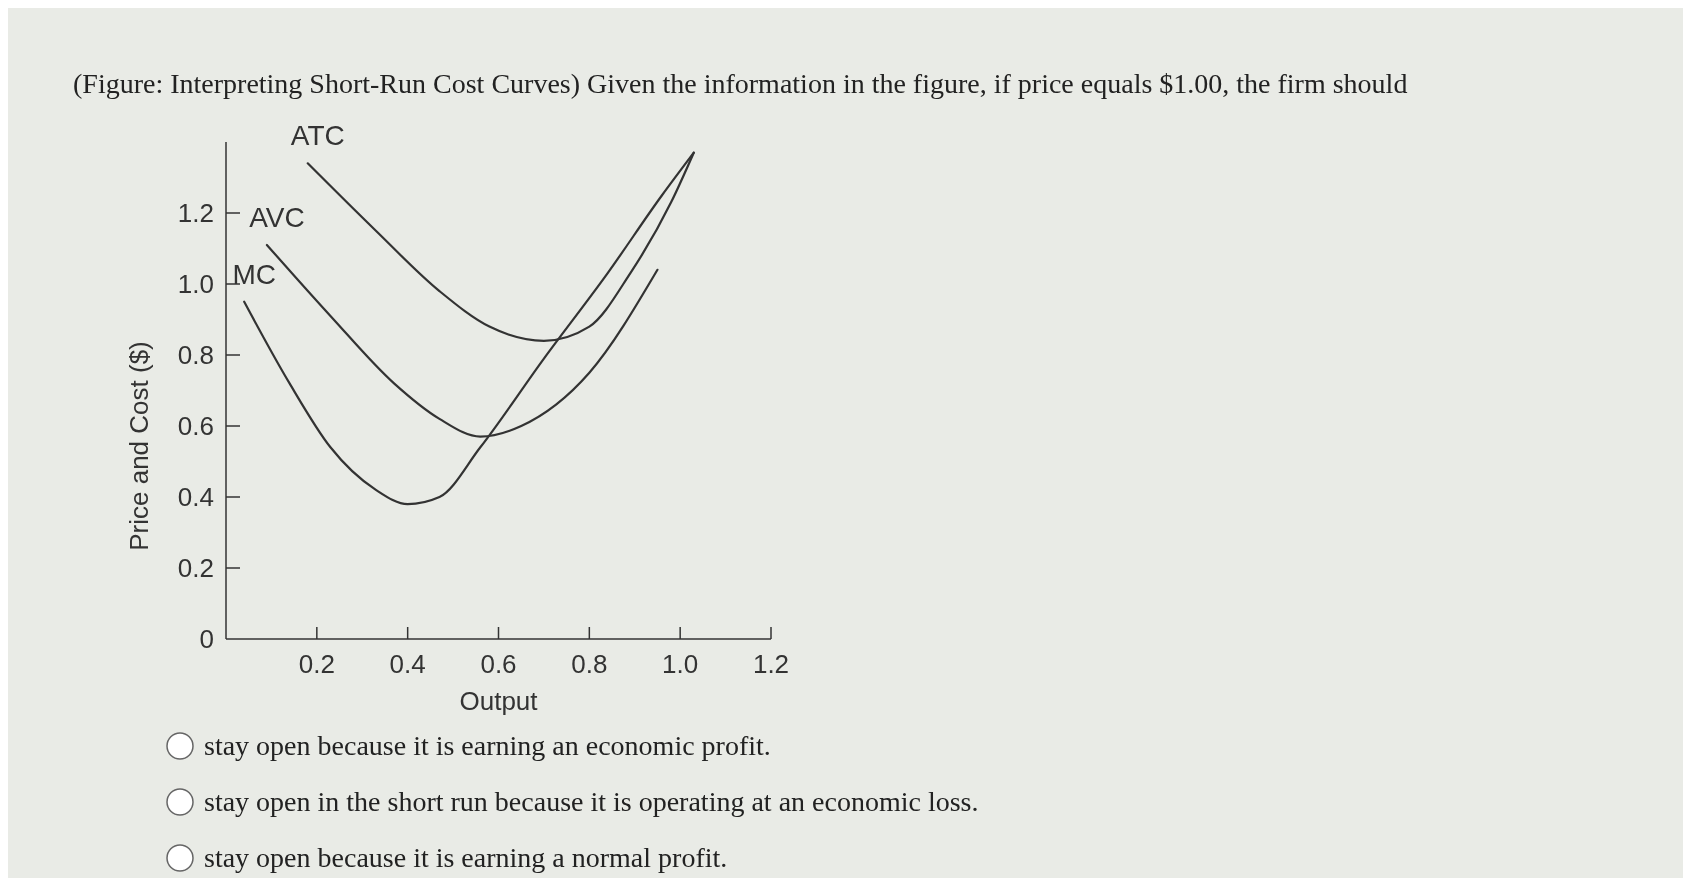 Image resolution: width=1691 pixels, height=887 pixels. What do you see at coordinates (195, 284) in the screenshot?
I see `y-tick-label: 1.0` at bounding box center [195, 284].